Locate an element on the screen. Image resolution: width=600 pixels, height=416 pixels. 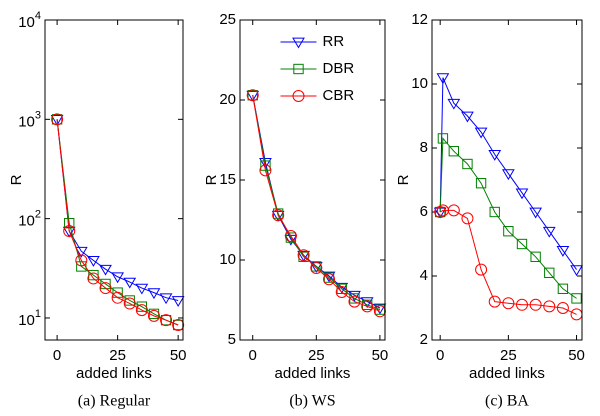
y-tick-label: 2 is located at coordinates (424, 339).